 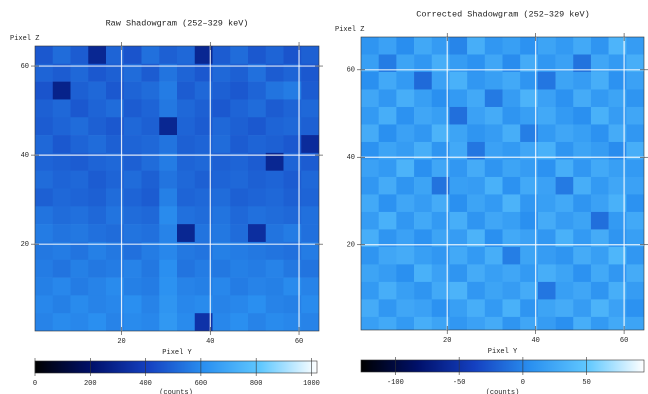 I want to click on colorbar-tick-label: 200, so click(x=90, y=384).